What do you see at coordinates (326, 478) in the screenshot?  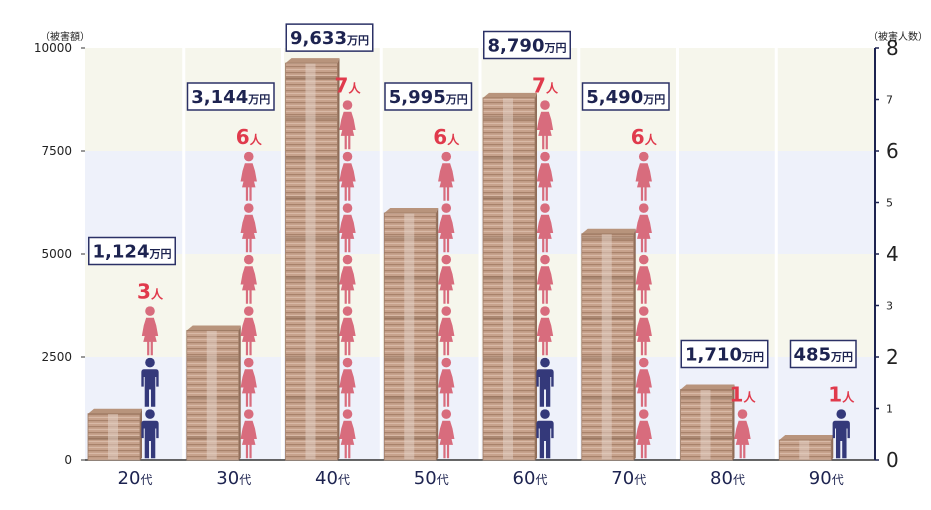 I see `category-value: 40` at bounding box center [326, 478].